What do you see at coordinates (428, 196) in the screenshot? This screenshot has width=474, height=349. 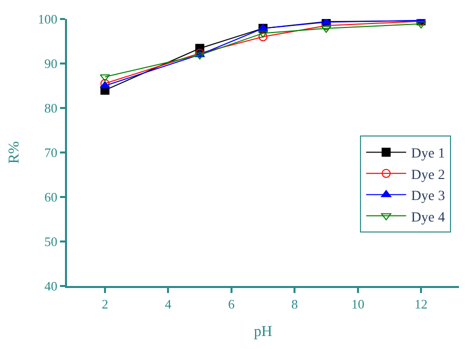 I see `legend-label: Dye 3` at bounding box center [428, 196].